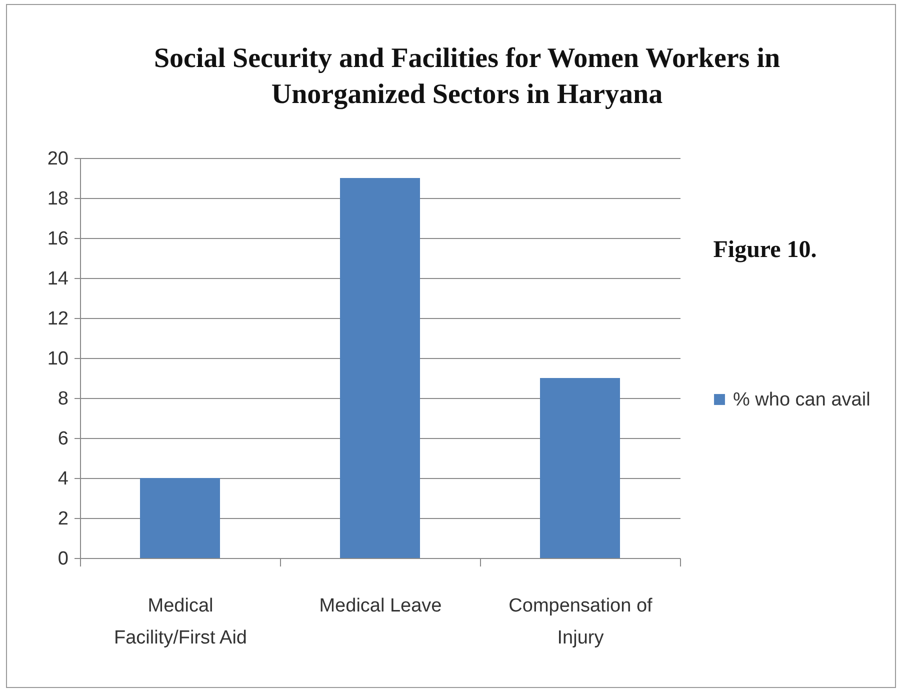  Describe the element at coordinates (181, 622) in the screenshot. I see `x-tick-label: Medical Facility/First Aid` at that location.